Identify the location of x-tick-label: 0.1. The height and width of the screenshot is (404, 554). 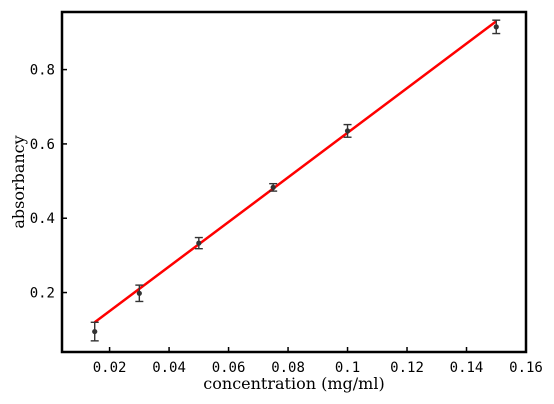
(347, 368).